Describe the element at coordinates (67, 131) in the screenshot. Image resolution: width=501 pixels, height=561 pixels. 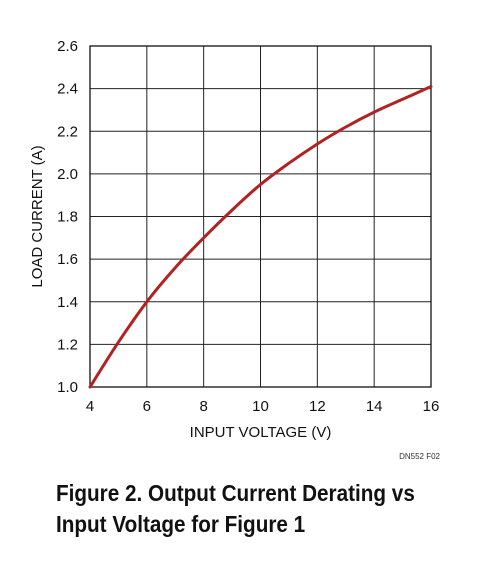
I see `y-tick-label: 2.2` at that location.